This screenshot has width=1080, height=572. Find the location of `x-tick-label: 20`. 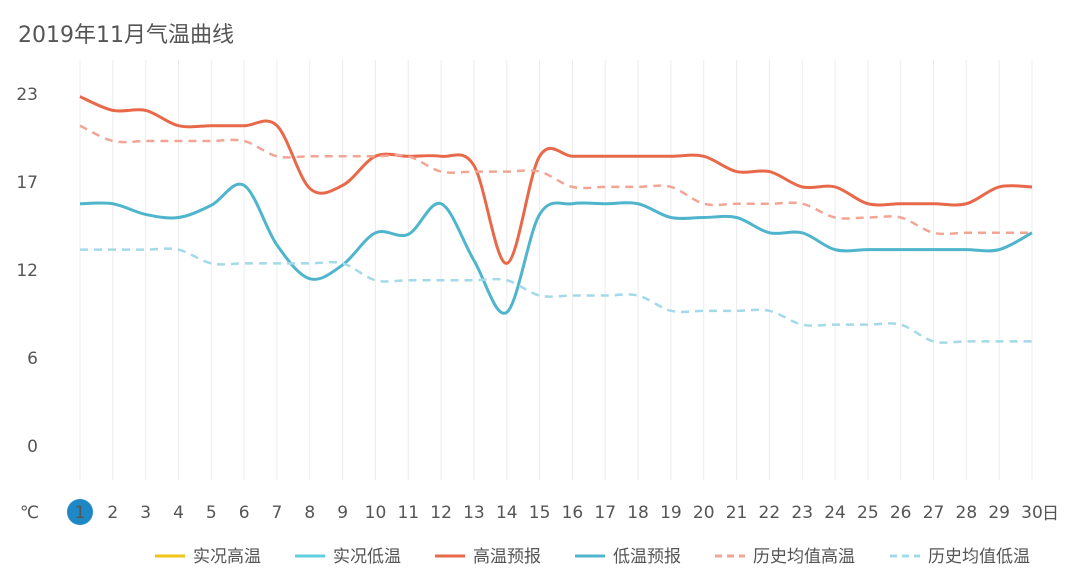

x-tick-label: 20 is located at coordinates (704, 513).